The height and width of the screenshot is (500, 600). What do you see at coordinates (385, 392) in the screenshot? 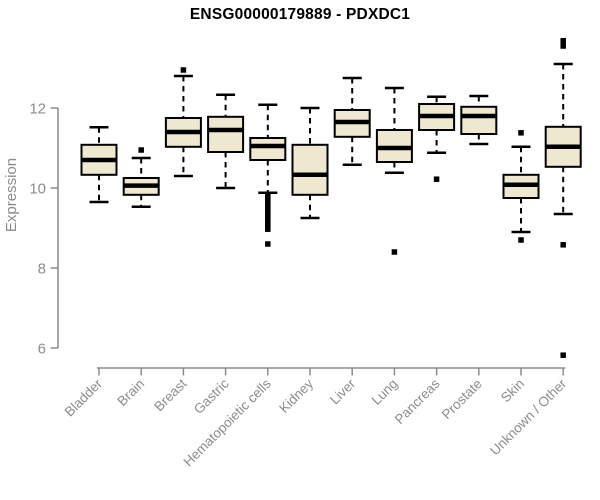
I see `x-tick-label: Lung` at bounding box center [385, 392].